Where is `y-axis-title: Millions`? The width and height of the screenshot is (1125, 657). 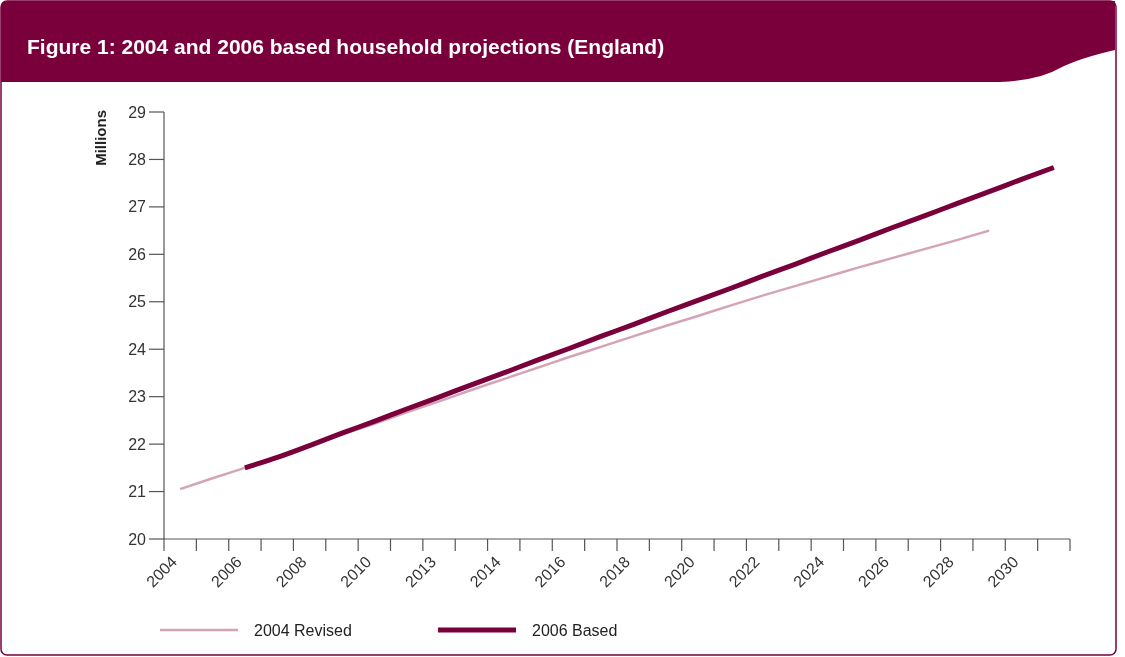
y-axis-title: Millions is located at coordinates (100, 138).